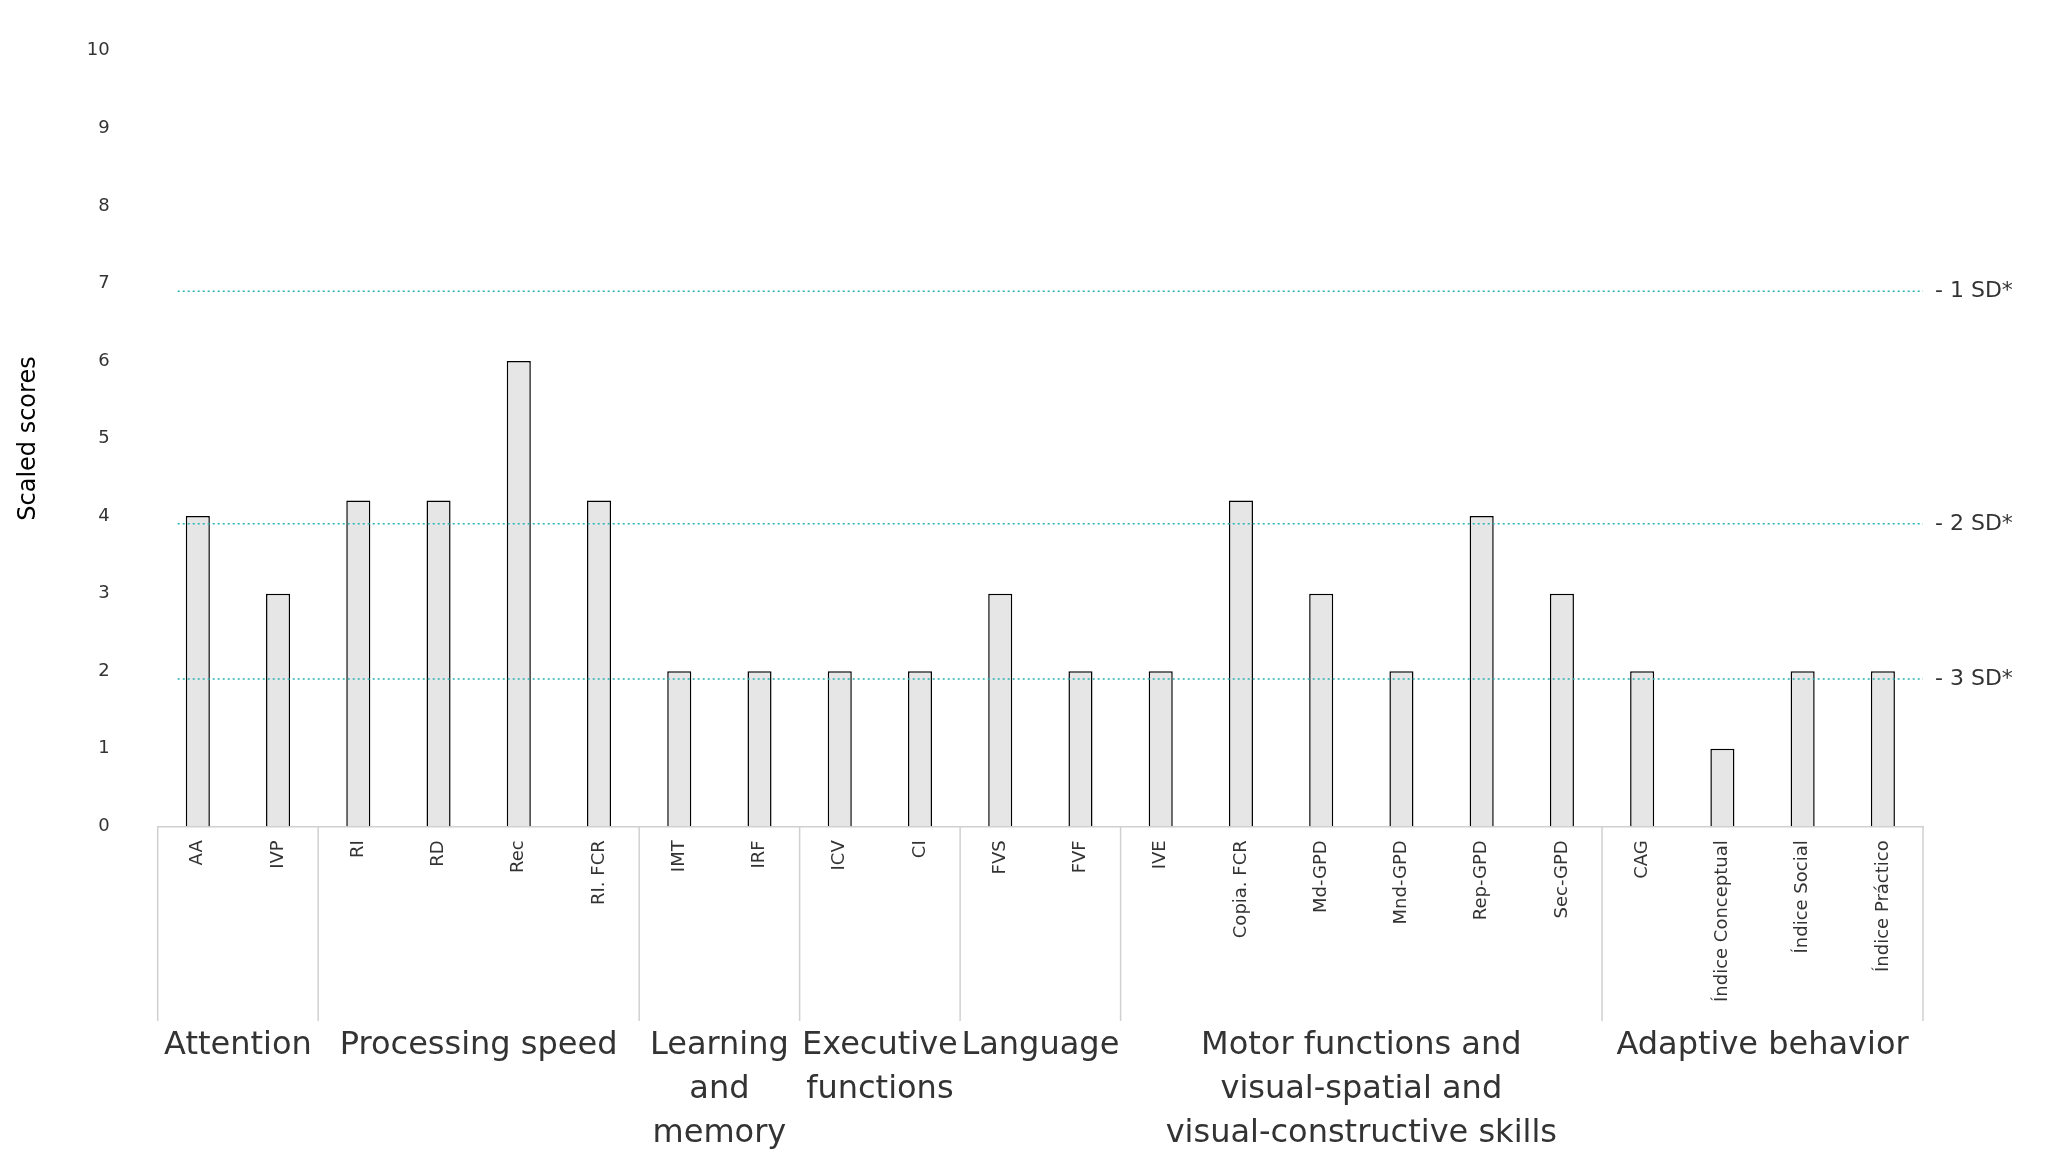  I want to click on x-tick-label: IMT, so click(677, 856).